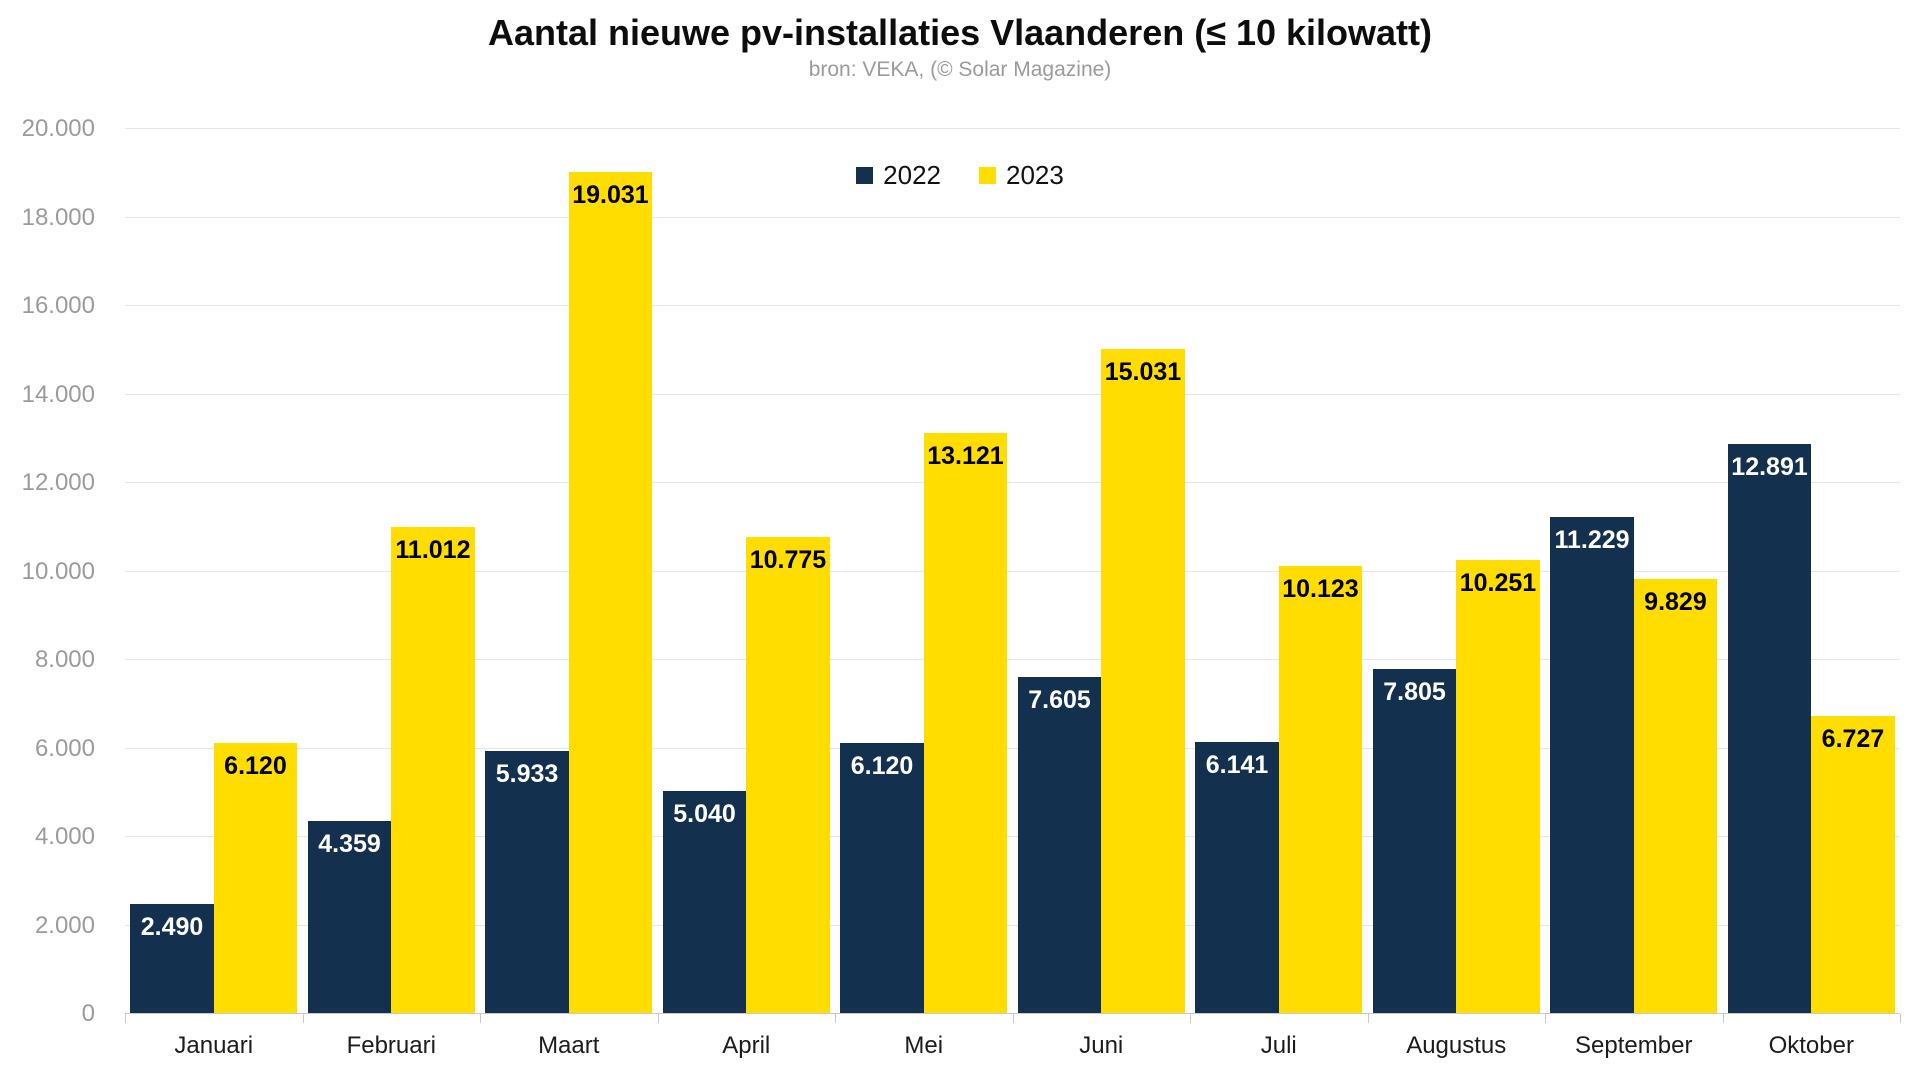 This screenshot has width=1920, height=1074. What do you see at coordinates (391, 1045) in the screenshot?
I see `x-axis-label-februari: Februari` at bounding box center [391, 1045].